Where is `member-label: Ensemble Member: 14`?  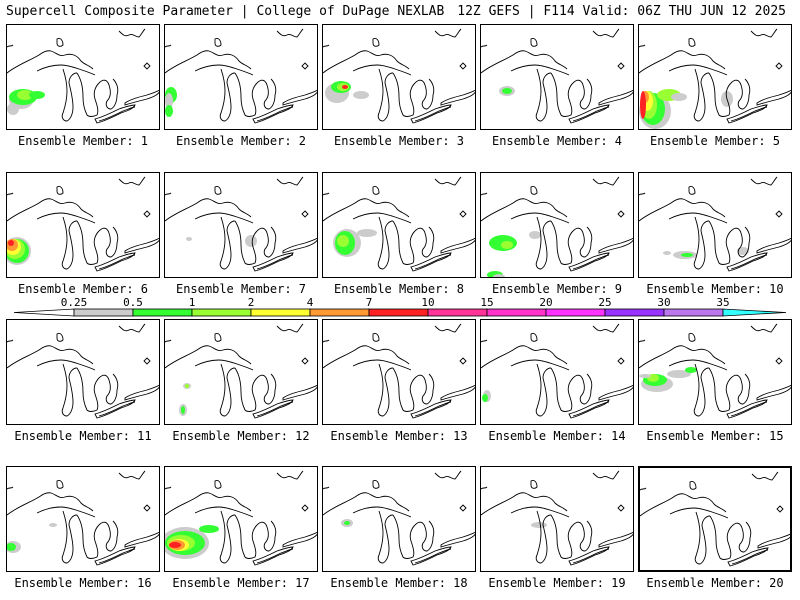
member-label: Ensemble Member: 14 is located at coordinates (557, 436).